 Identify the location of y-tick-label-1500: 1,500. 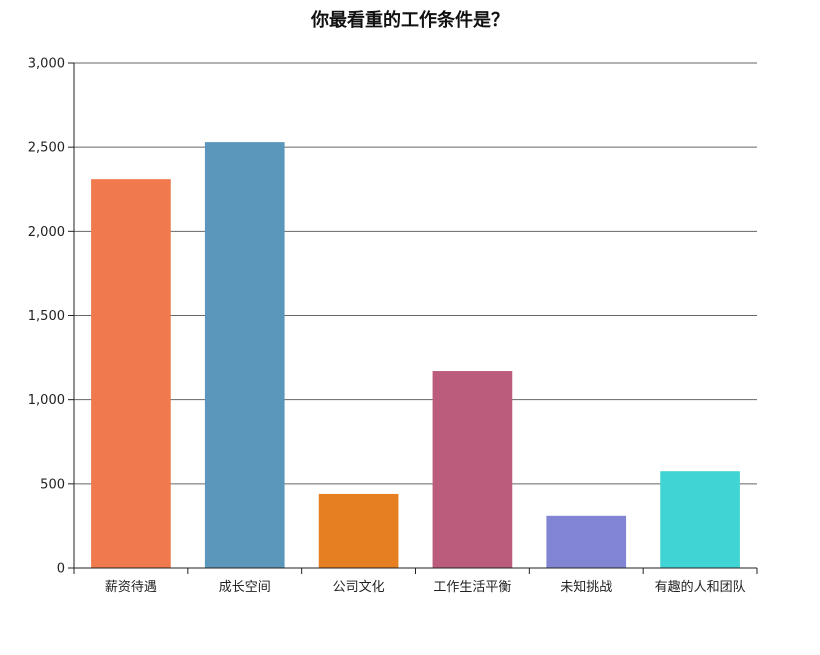
(46, 316).